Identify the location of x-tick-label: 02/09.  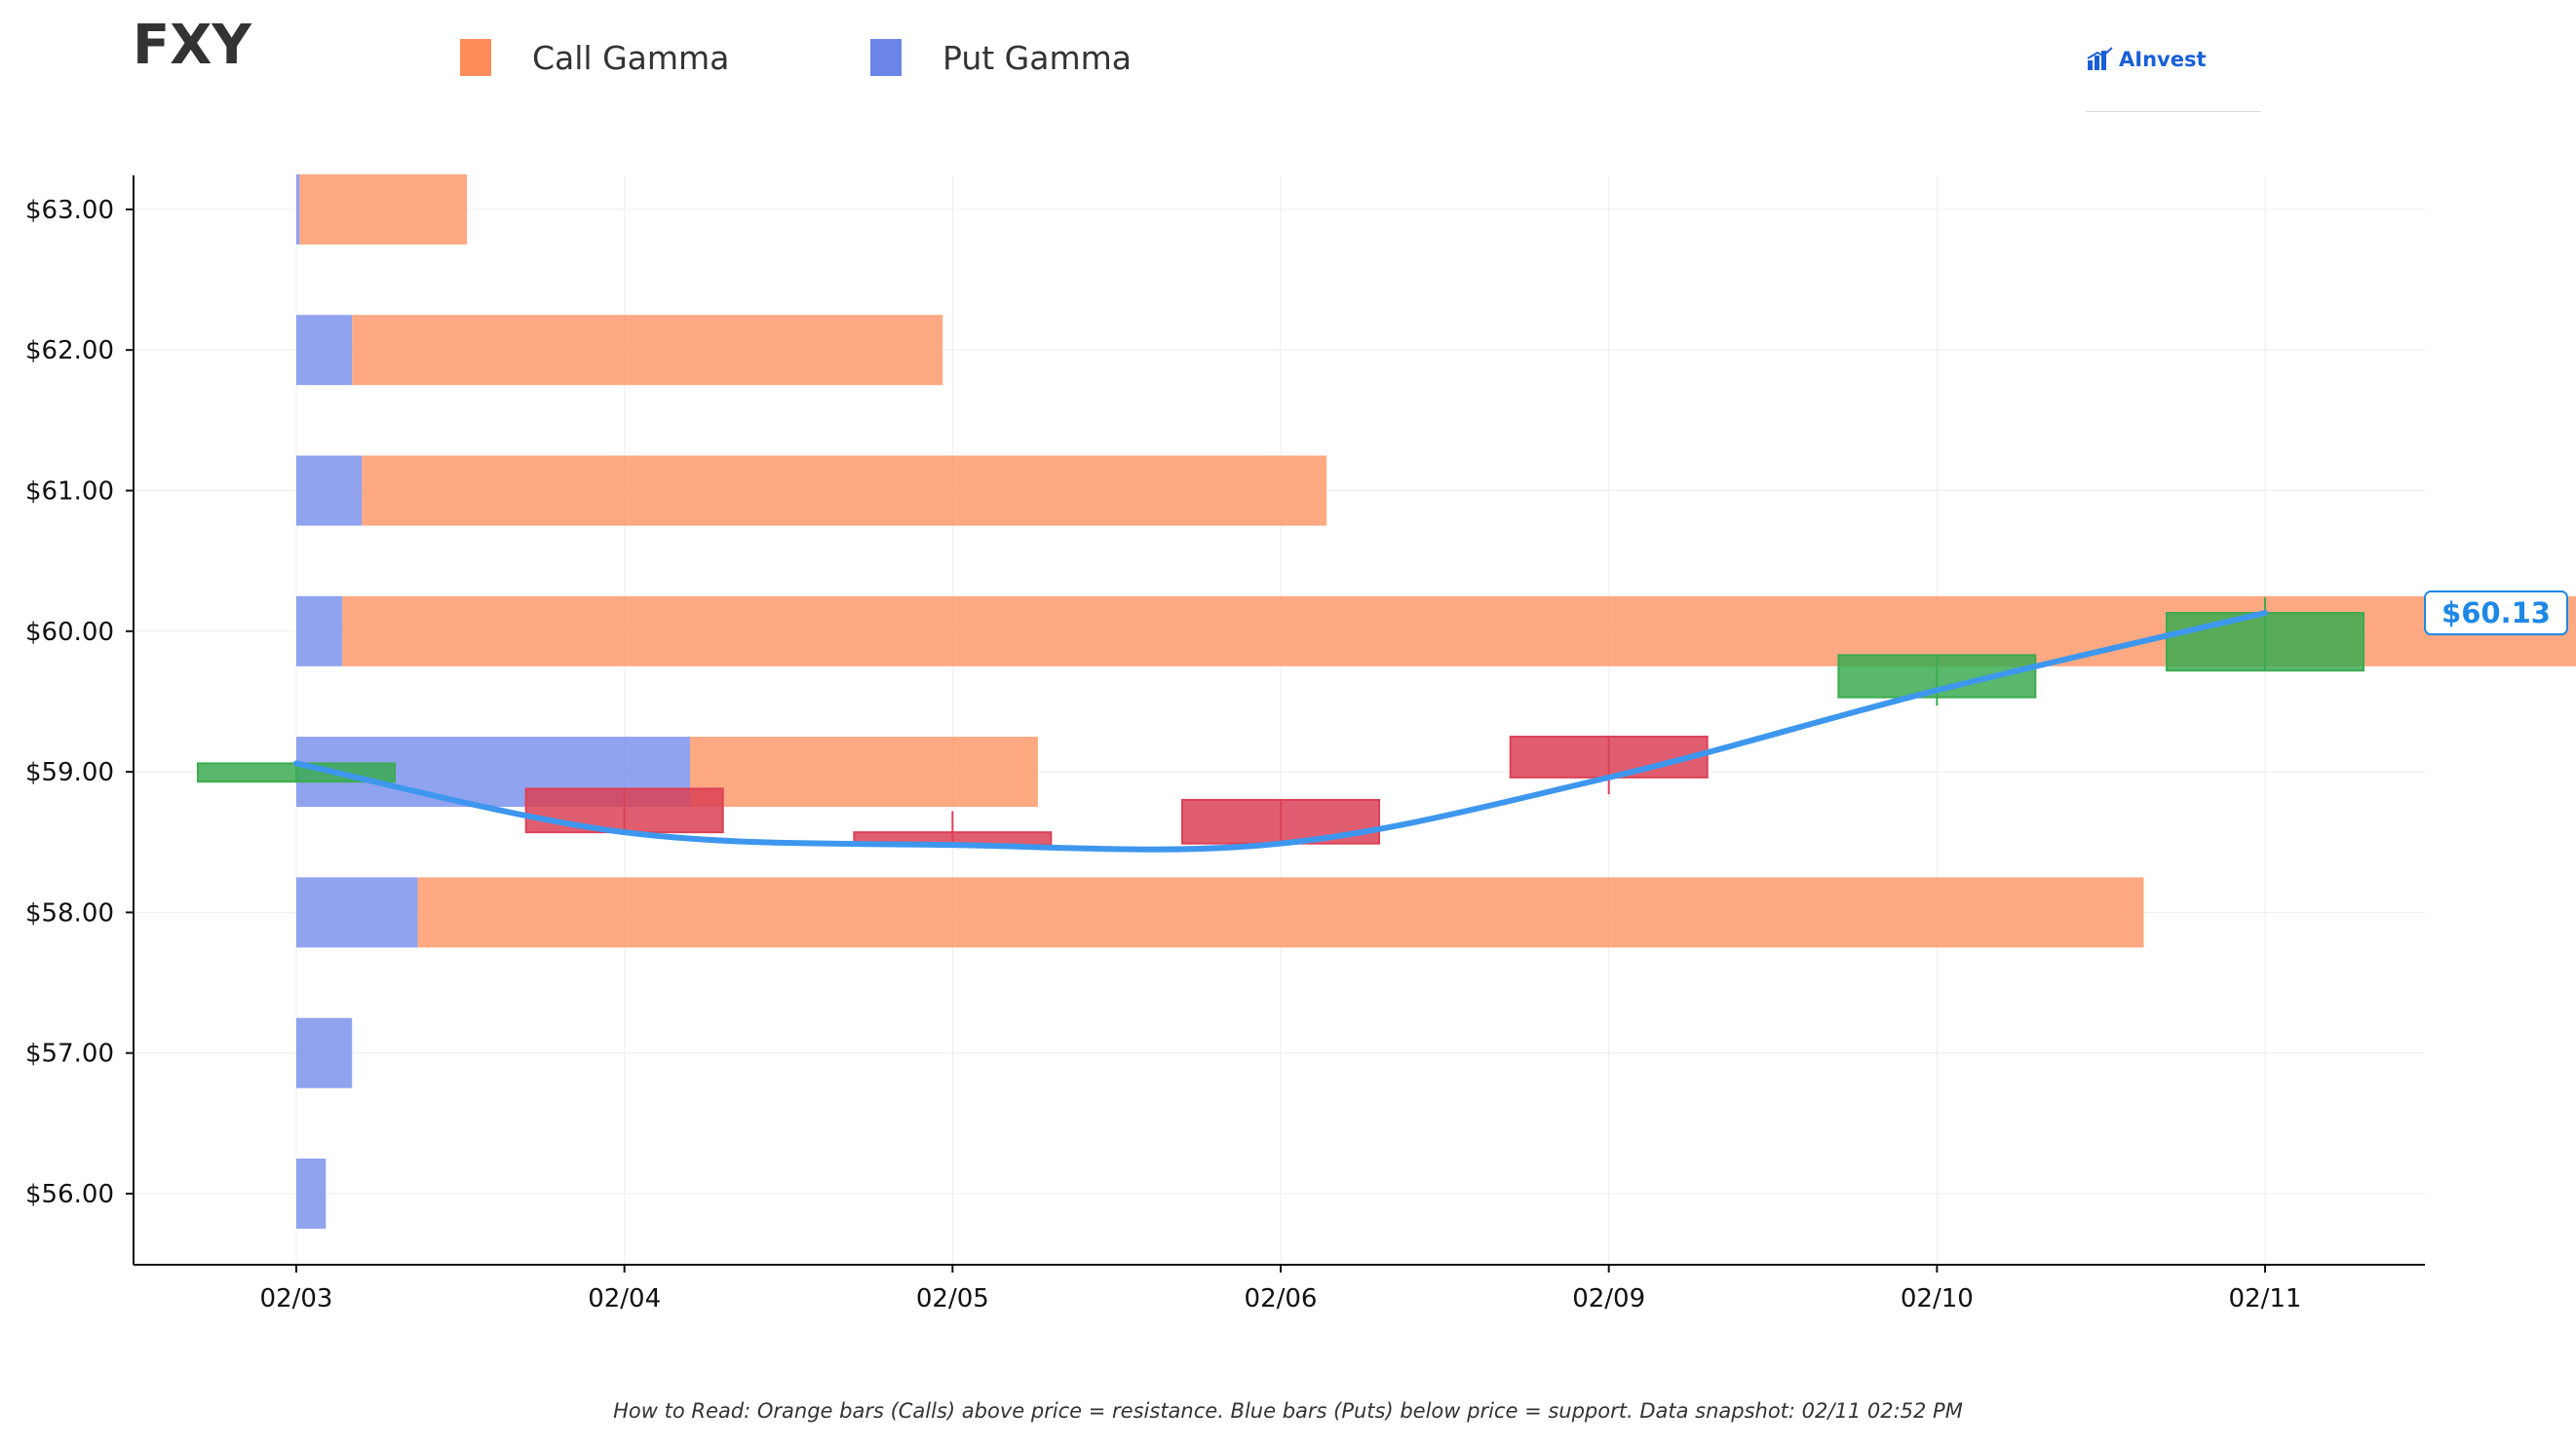
(1608, 1298).